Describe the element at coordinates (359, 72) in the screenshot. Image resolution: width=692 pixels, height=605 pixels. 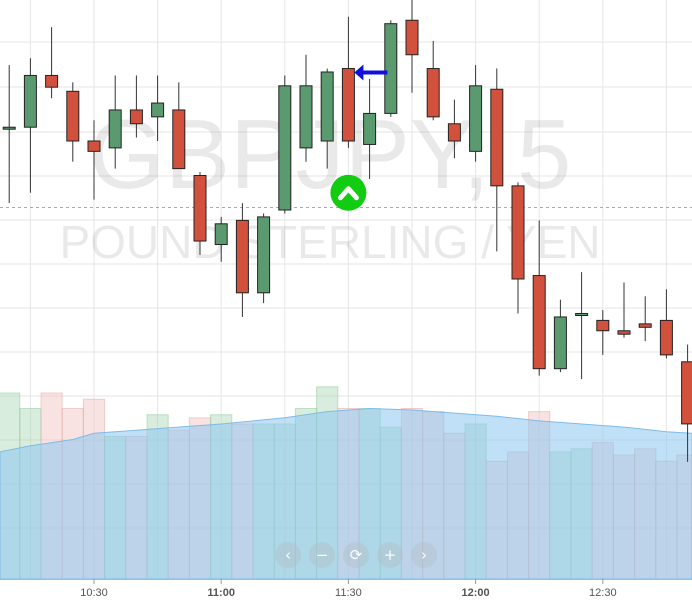
I see `arrow-head` at that location.